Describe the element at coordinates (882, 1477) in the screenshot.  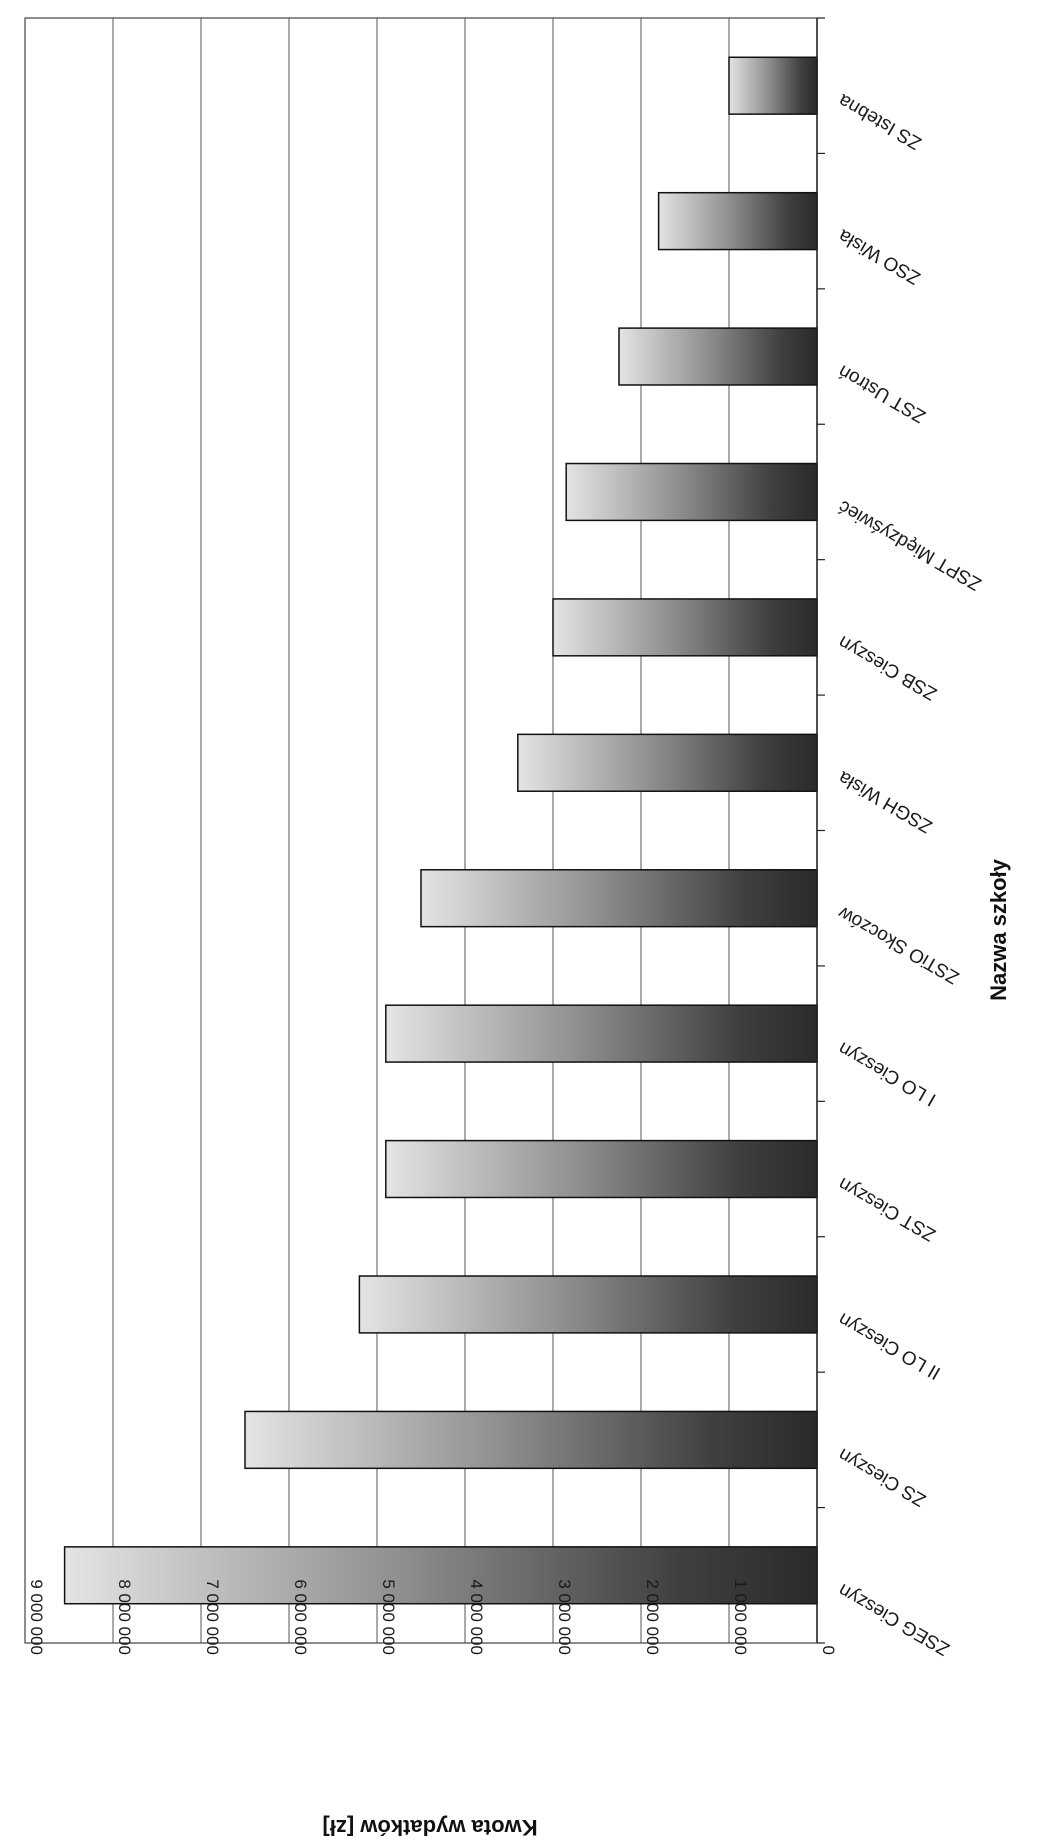
I see `category-label: ZS Cieszyn` at that location.